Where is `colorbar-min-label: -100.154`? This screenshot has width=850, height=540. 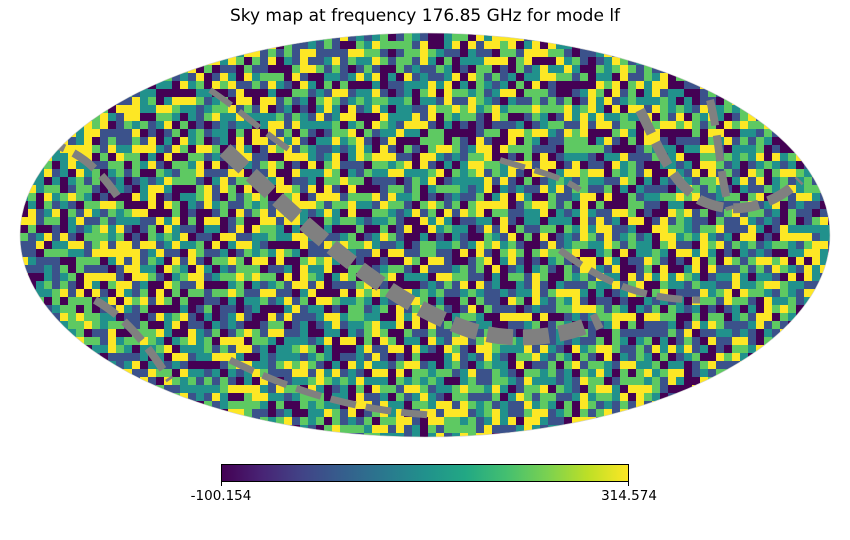
colorbar-min-label: -100.154 is located at coordinates (221, 496).